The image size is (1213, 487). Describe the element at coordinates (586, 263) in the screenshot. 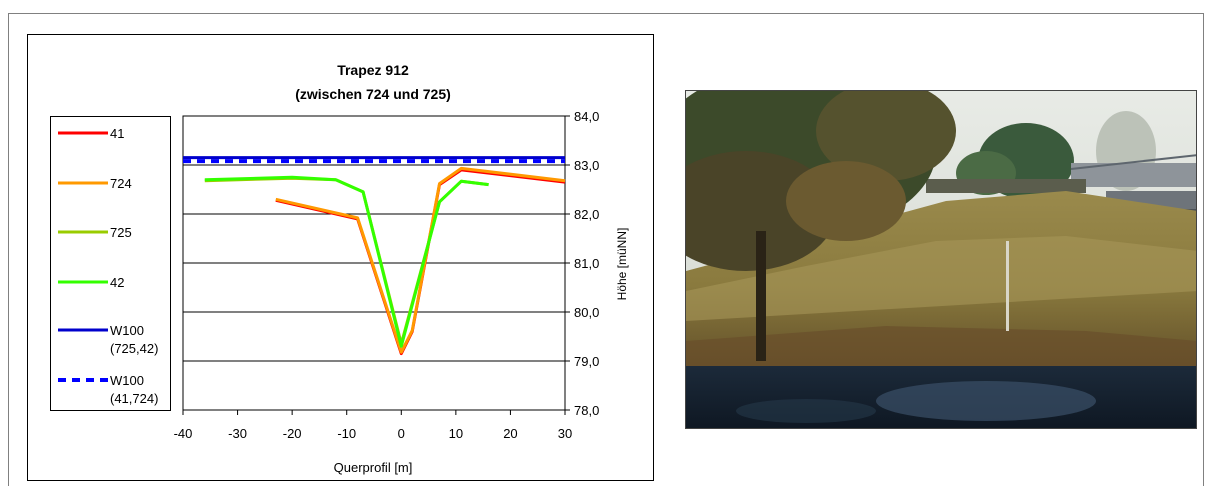

I see `y-tick-label: 81,0` at that location.